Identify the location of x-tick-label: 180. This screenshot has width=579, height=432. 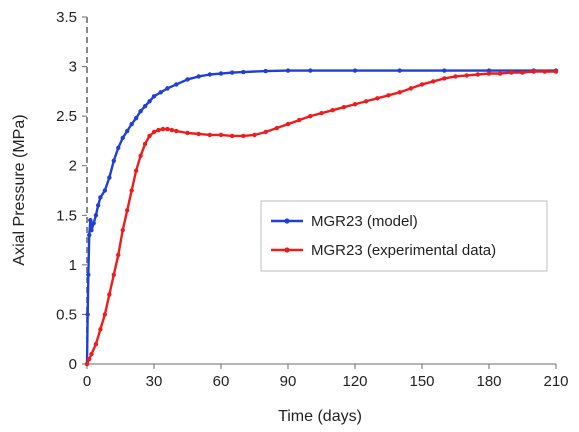
(488, 381).